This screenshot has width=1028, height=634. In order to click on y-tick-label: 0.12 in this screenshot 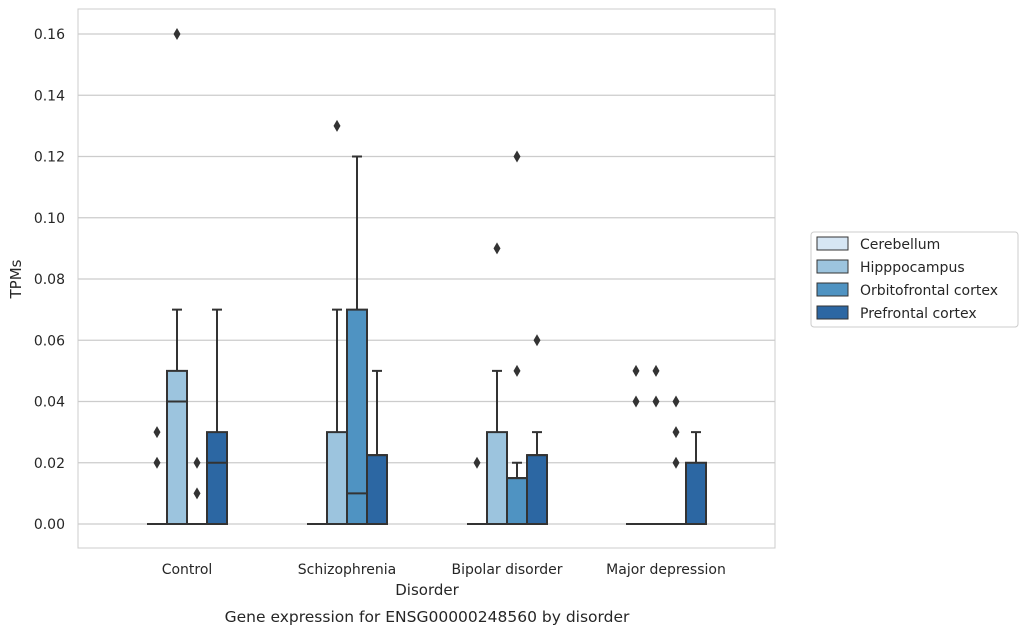, I will do `click(49, 158)`.